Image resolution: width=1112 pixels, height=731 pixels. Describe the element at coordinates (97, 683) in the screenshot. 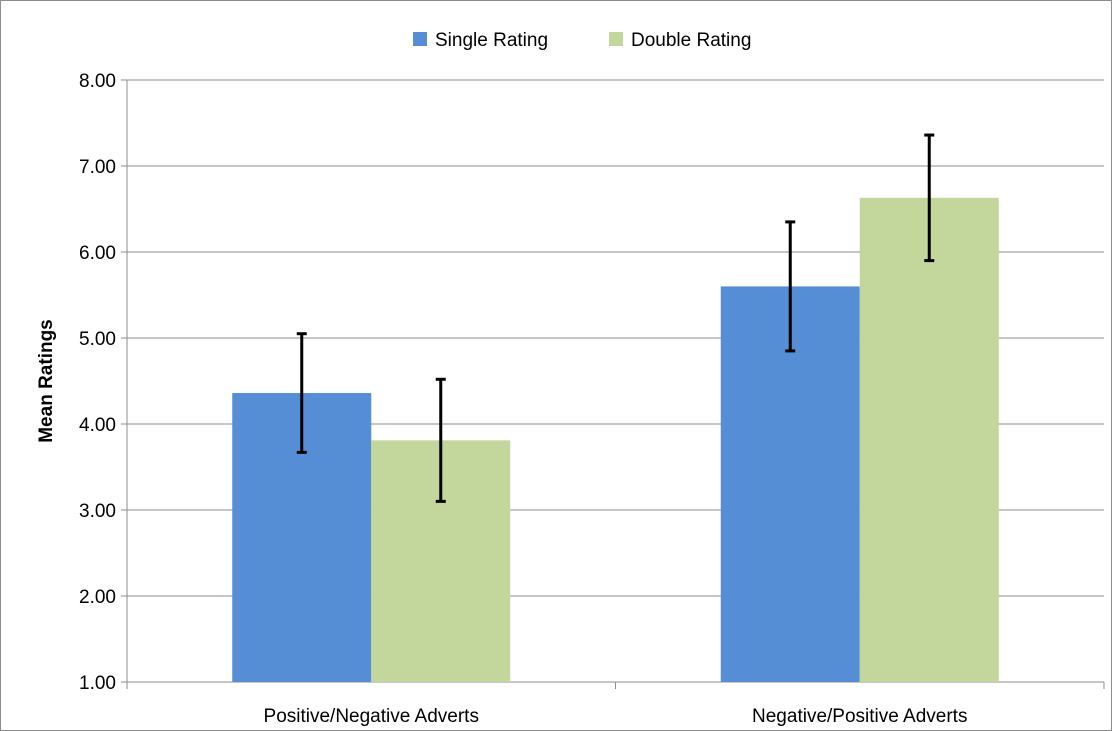

I see `y-tick-label: 1.00` at that location.